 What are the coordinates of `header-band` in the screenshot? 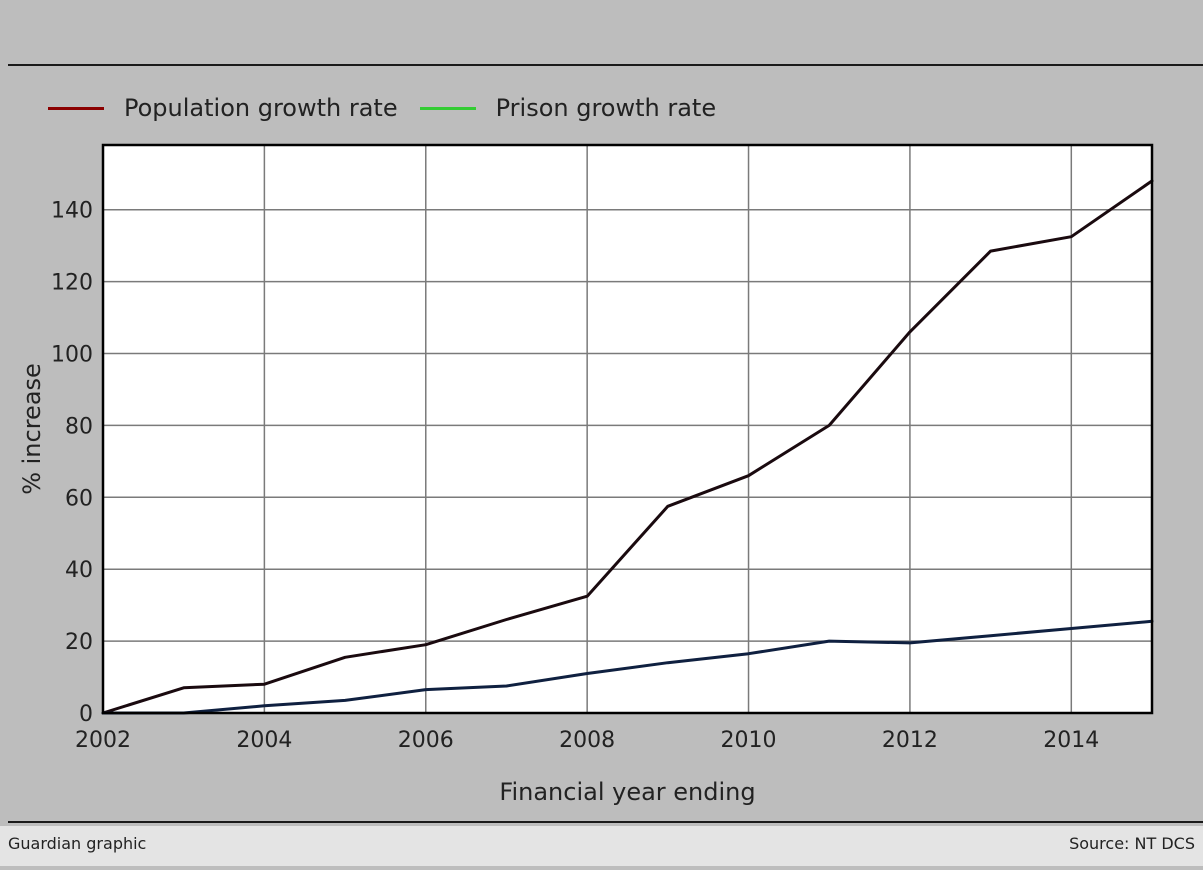 It's located at (601, 32).